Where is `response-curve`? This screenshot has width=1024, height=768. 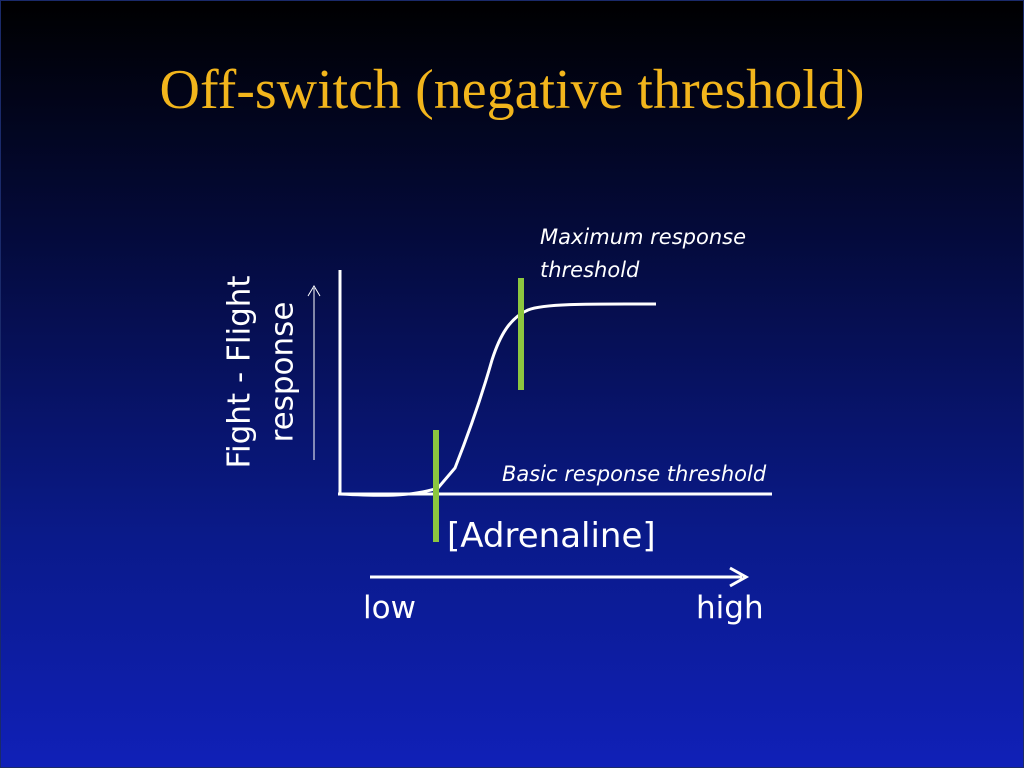
response-curve is located at coordinates (498, 399).